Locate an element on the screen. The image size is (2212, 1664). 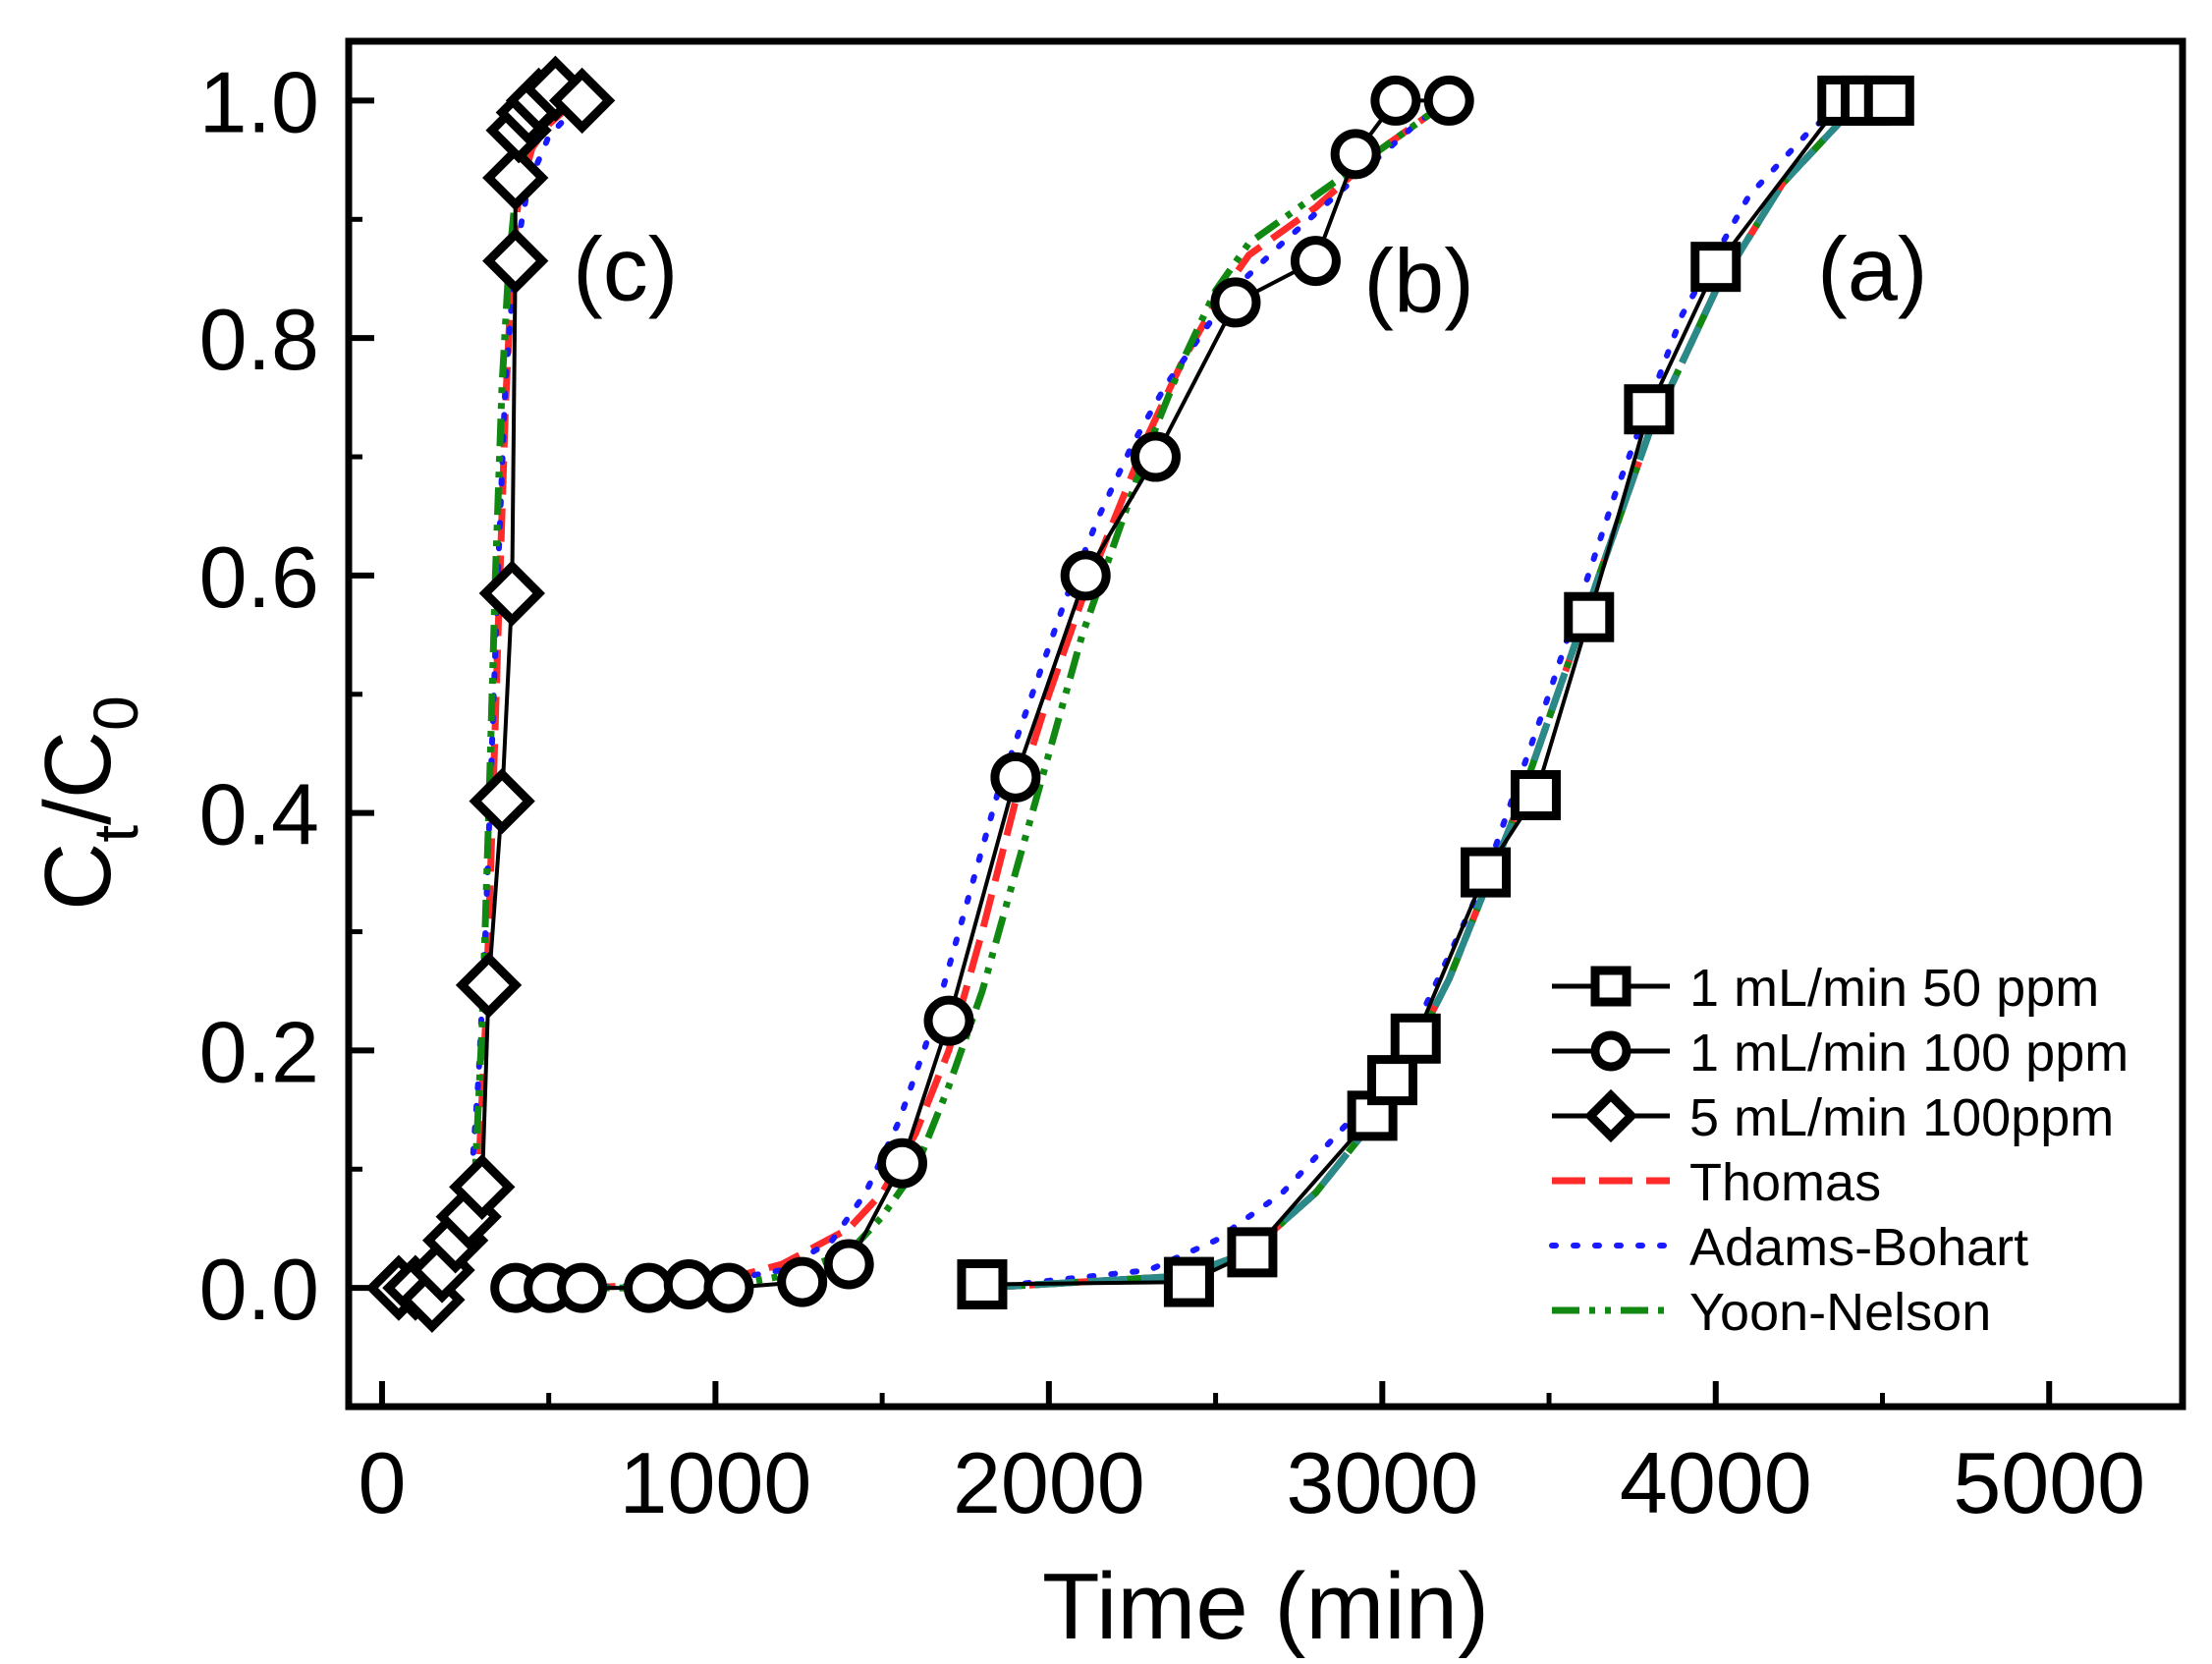
legend-marker-1-ml-min-100-ppm is located at coordinates (1610, 1051).